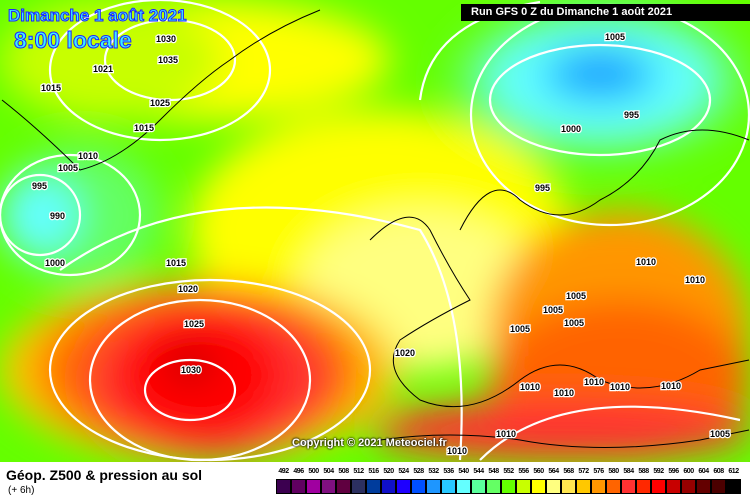 The width and height of the screenshot is (750, 500). What do you see at coordinates (493, 471) in the screenshot?
I see `legend-label: 548` at bounding box center [493, 471].